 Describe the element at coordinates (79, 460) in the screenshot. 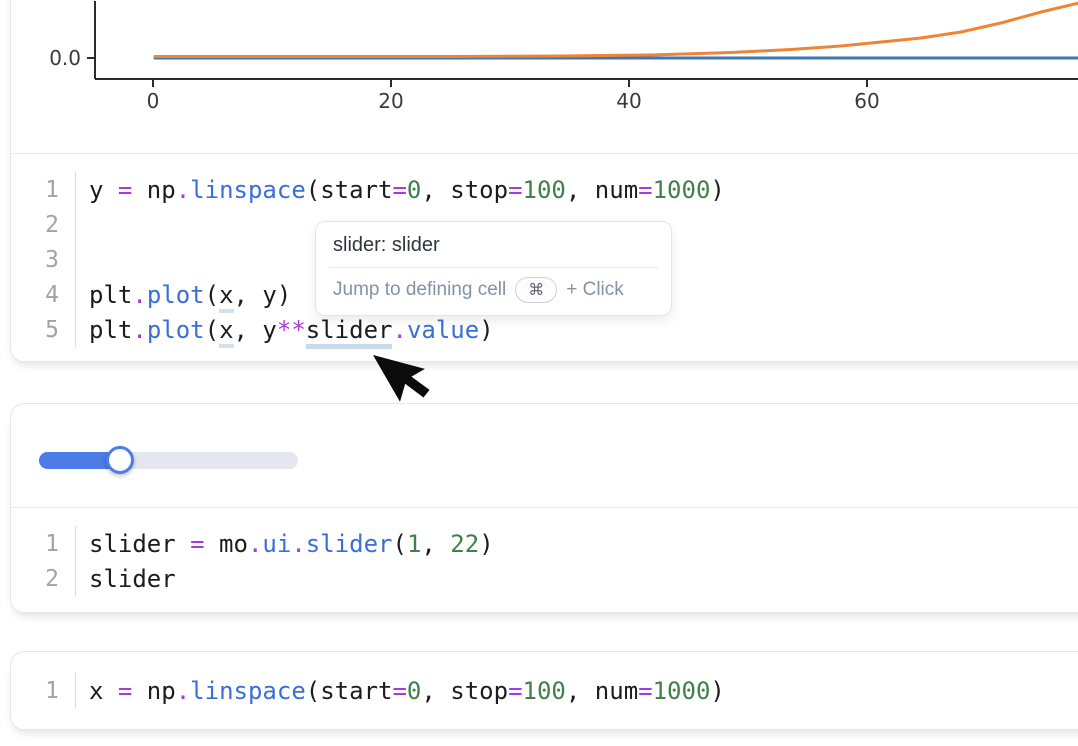

I see `slider-fill` at that location.